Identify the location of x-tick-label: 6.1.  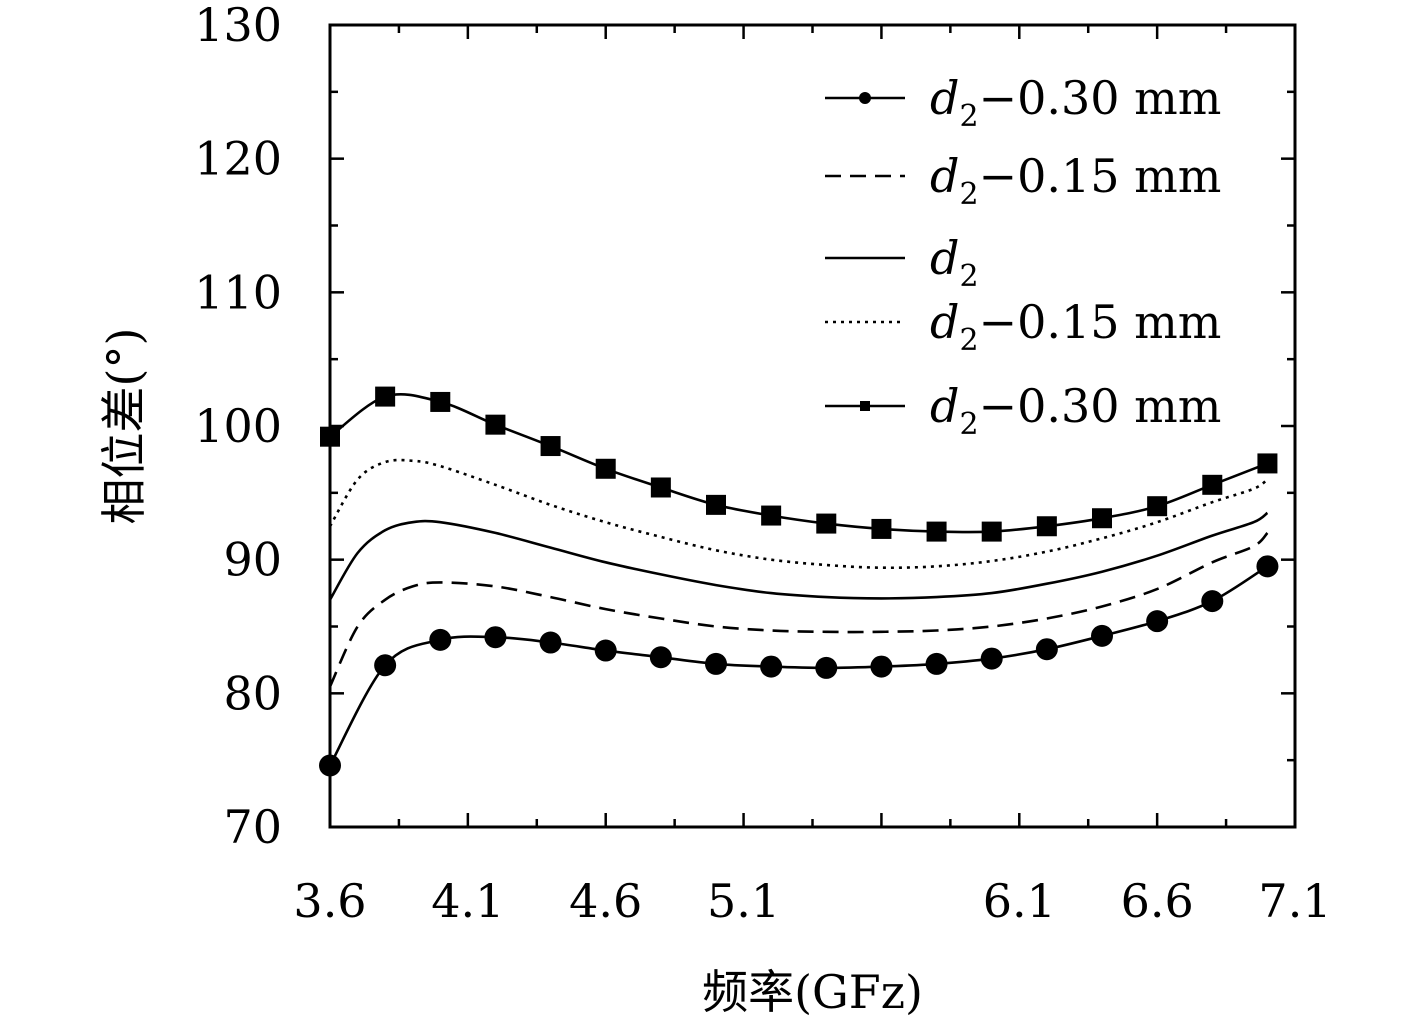
(1019, 901).